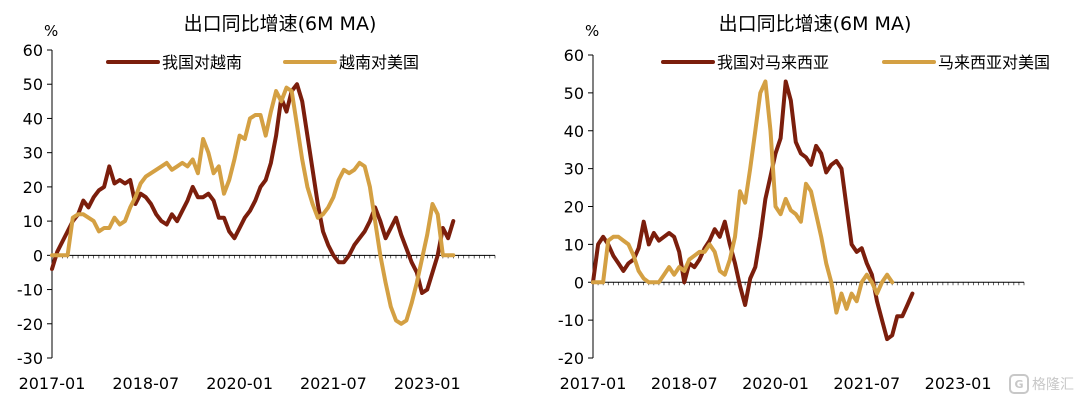  Describe the element at coordinates (427, 383) in the screenshot. I see `chart1-x-tick-label: 2023-01` at that location.